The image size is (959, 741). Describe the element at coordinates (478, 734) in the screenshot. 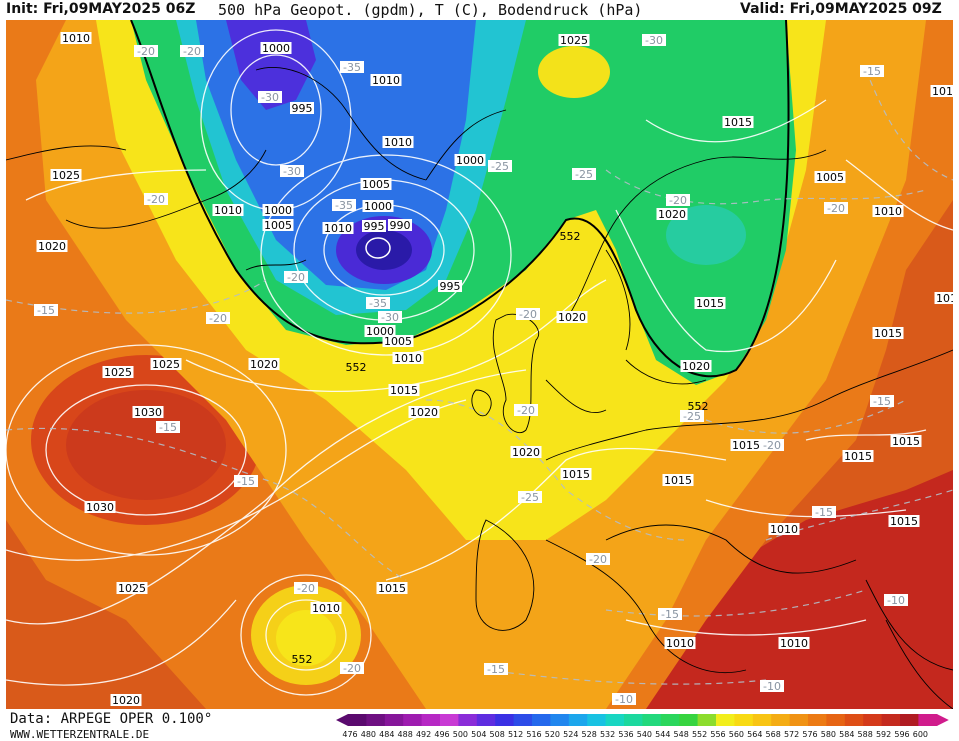

I see `colorbar-tick-label: 504` at that location.